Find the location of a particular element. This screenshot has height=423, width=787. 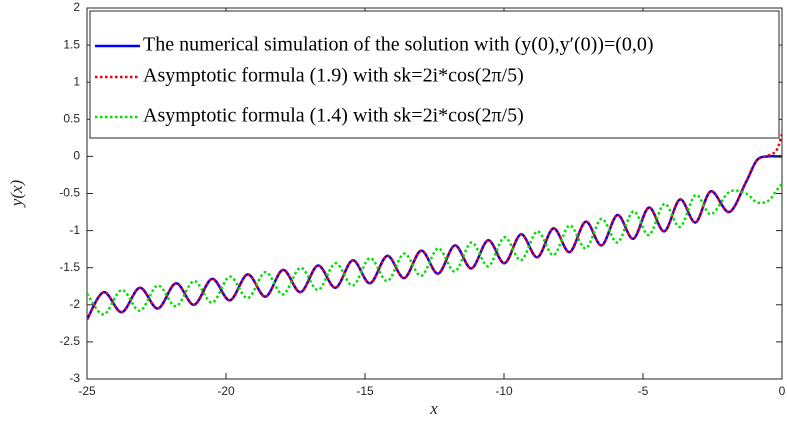

y-tick-label: 0 is located at coordinates (76, 156).